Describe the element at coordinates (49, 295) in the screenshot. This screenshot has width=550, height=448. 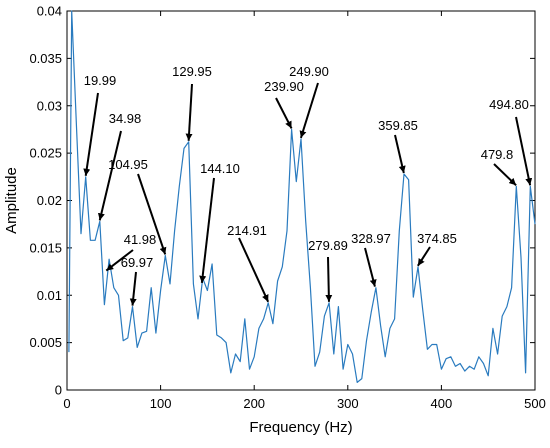
I see `y-tick-label: 0.01` at that location.